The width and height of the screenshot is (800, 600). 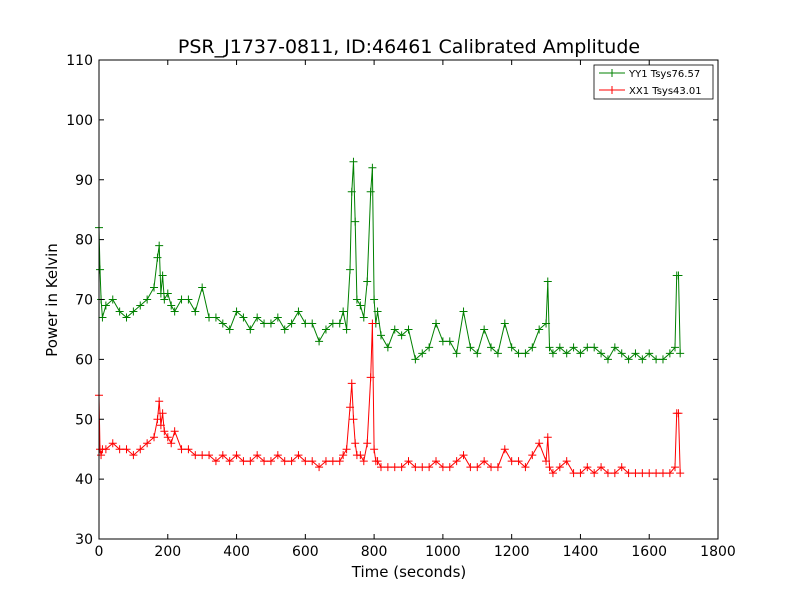 I want to click on legend-box, so click(x=653, y=82).